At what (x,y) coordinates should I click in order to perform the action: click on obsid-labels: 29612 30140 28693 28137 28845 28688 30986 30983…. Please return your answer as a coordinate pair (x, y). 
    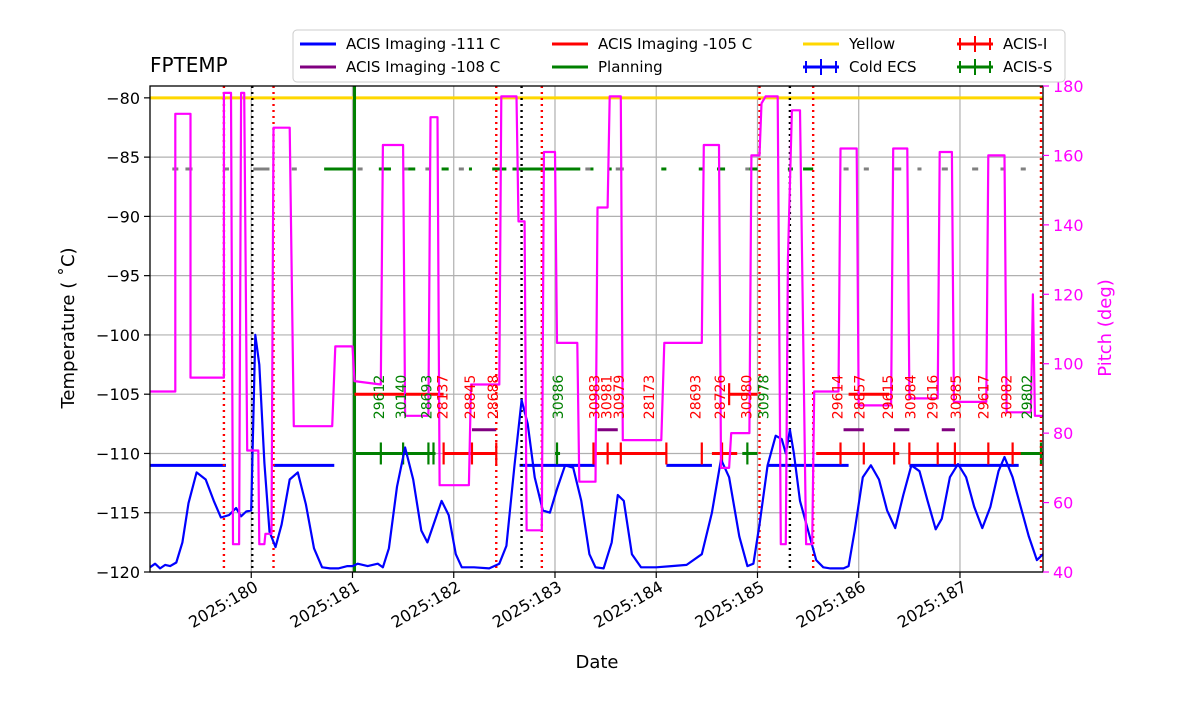
    Looking at the image, I should click on (704, 397).